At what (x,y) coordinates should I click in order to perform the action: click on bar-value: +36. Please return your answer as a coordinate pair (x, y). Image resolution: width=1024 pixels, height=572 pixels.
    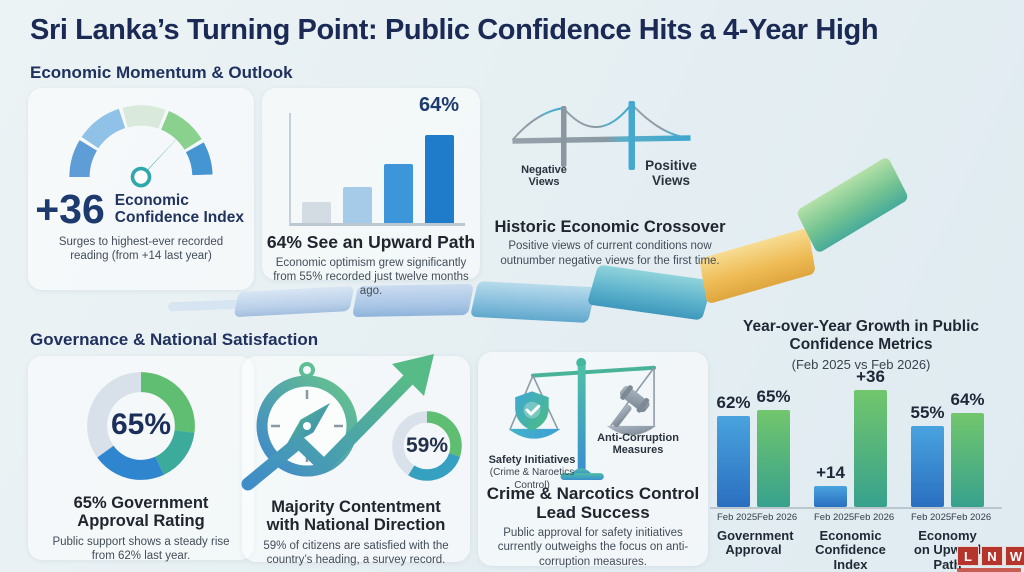
    Looking at the image, I should click on (870, 376).